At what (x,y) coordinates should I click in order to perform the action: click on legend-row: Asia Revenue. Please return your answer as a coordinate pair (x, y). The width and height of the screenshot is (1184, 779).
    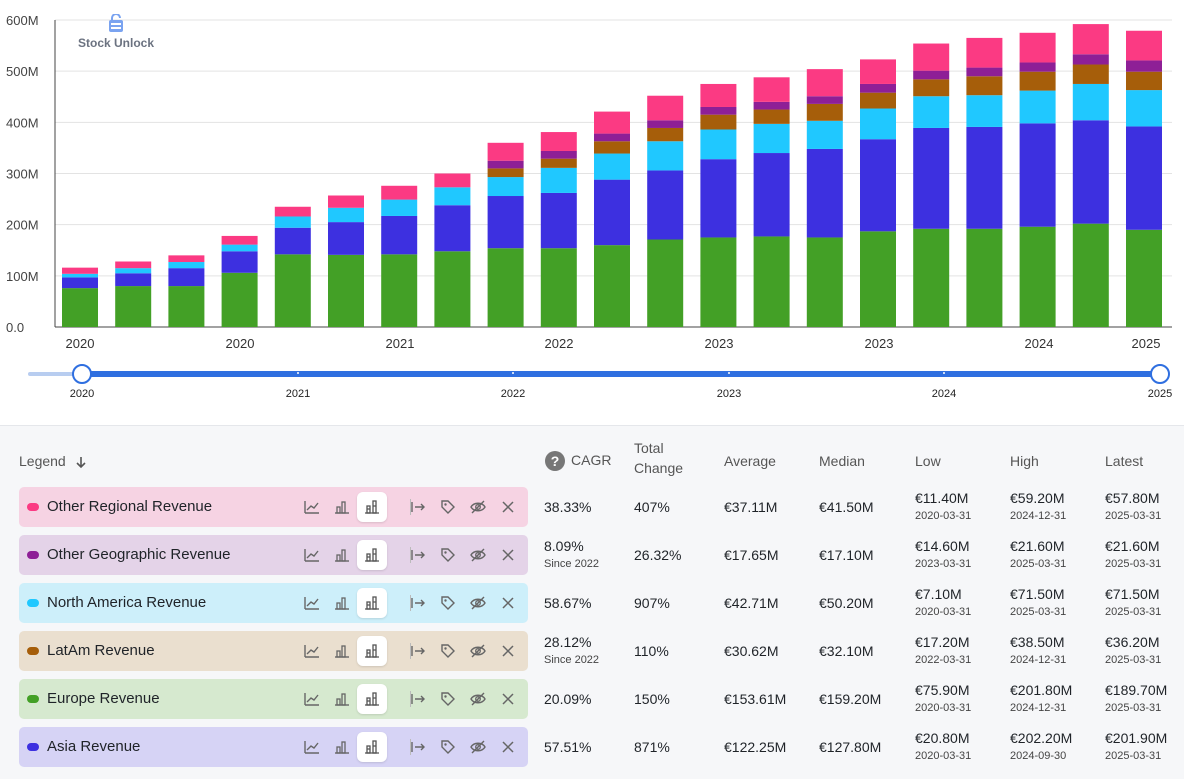
    Looking at the image, I should click on (273, 747).